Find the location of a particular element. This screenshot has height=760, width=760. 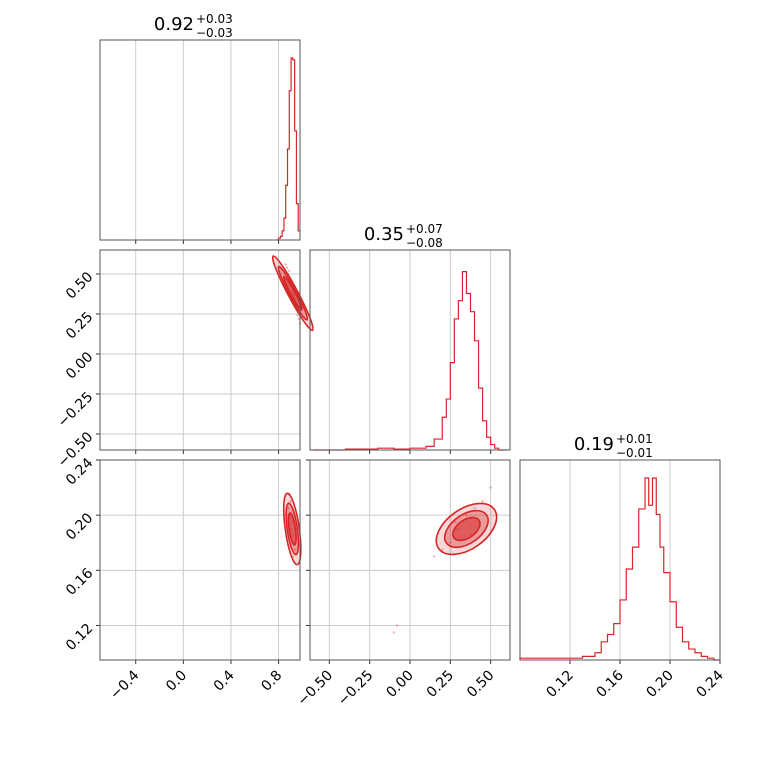

title-param2: 0.35 +0.07−0.08 is located at coordinates (403, 236).